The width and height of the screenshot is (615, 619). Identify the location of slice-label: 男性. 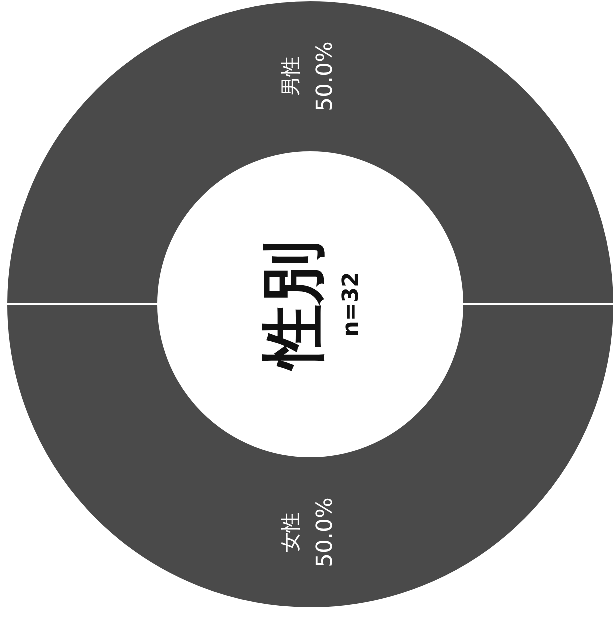
(290, 76).